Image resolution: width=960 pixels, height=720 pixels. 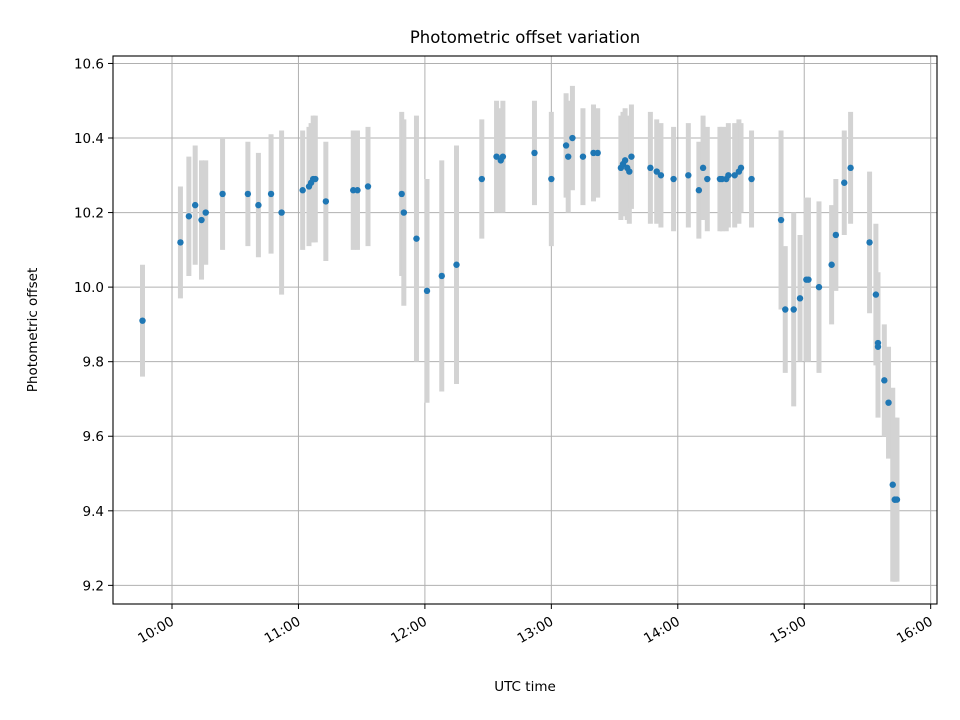 I want to click on x-axis-label: UTC time, so click(x=525, y=687).